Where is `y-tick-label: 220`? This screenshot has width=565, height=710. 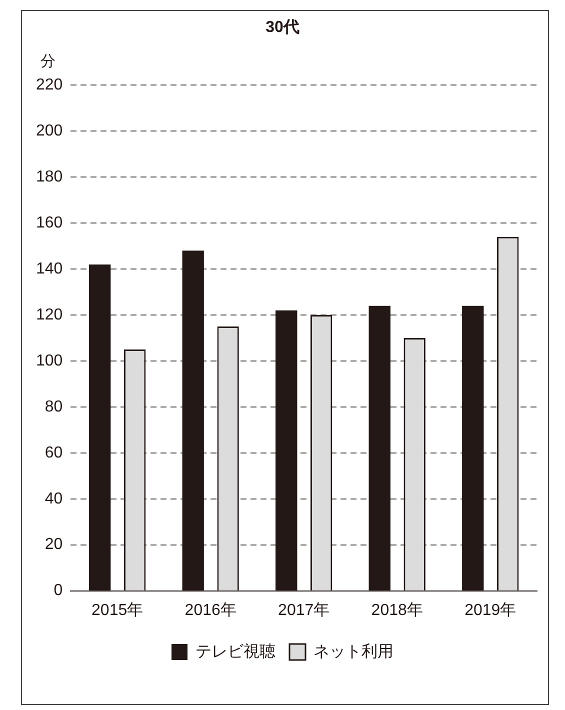
y-tick-label: 220 is located at coordinates (49, 85).